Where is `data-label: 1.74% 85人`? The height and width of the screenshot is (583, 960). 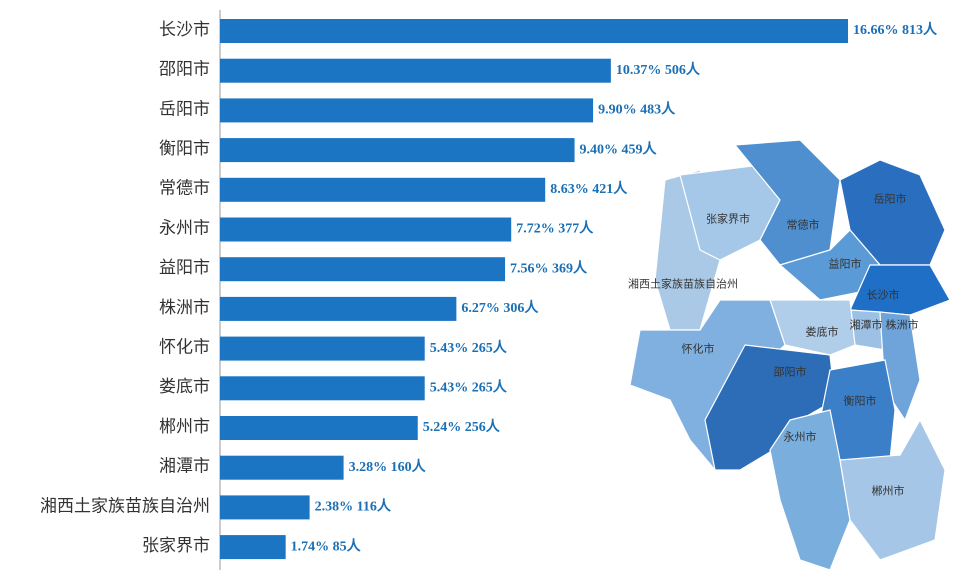 data-label: 1.74% 85人 is located at coordinates (326, 545).